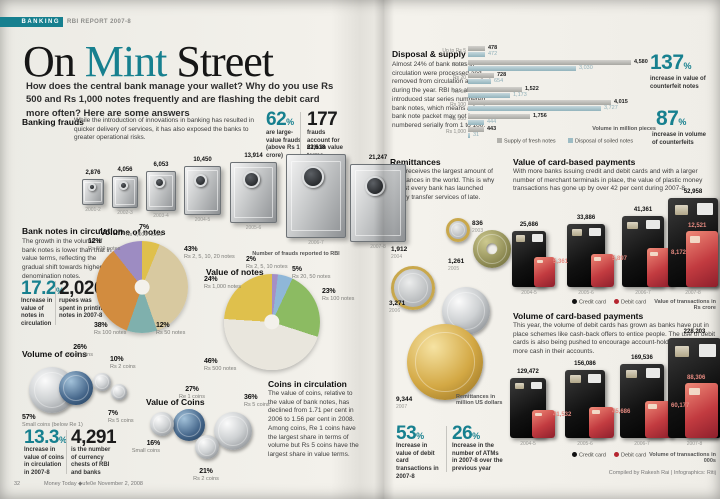  I want to click on supply-value: 1,756, so click(540, 115).